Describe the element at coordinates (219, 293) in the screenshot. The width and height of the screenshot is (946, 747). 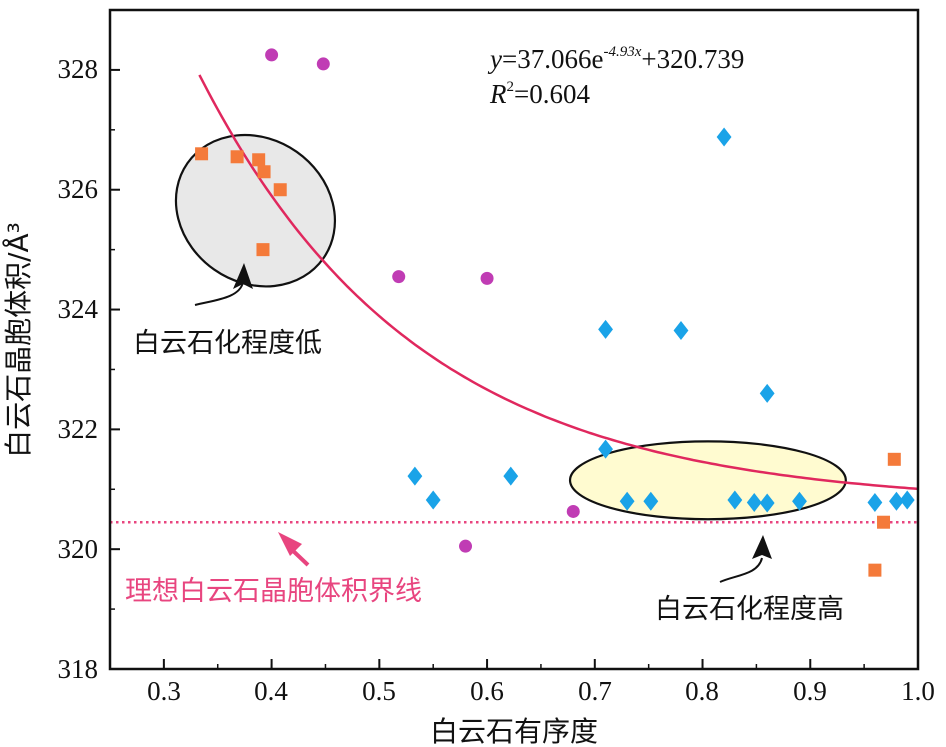
I see `arrow-to-low-ellipse` at that location.